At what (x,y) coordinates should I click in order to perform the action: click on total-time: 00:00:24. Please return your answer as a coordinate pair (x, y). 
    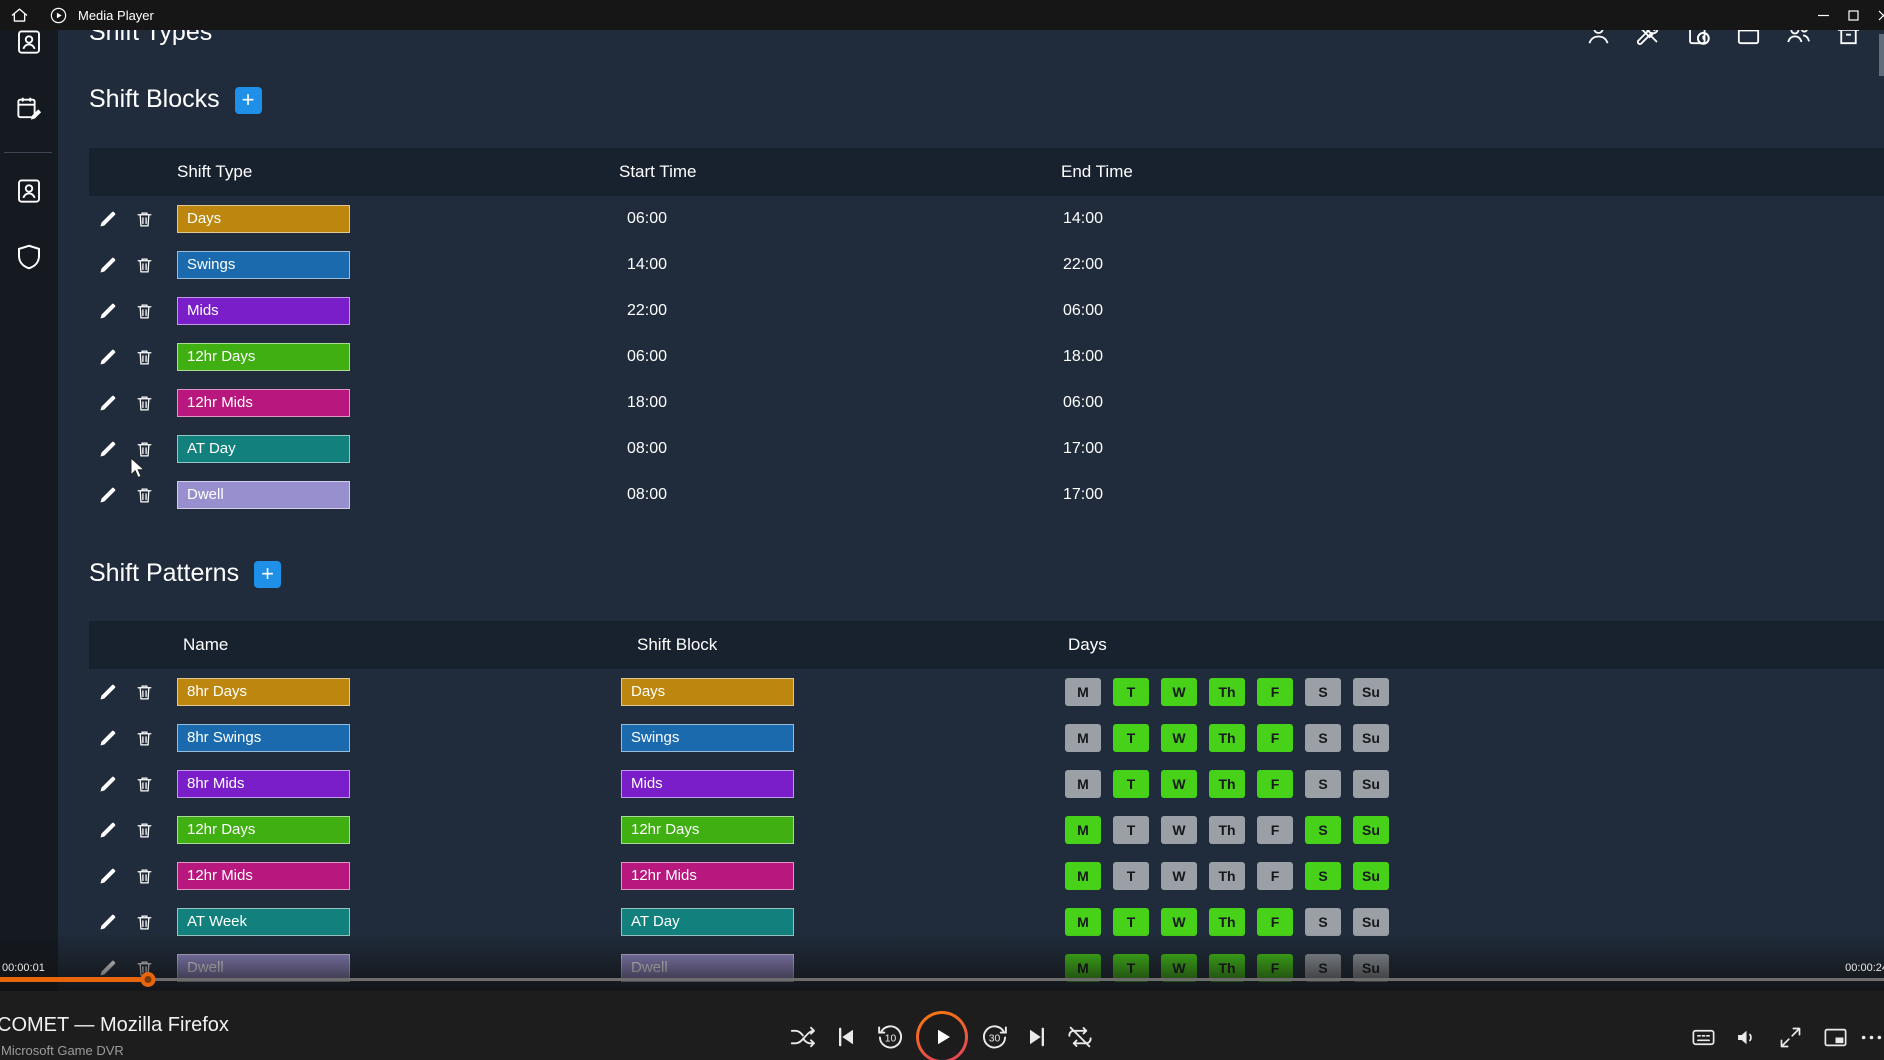
    Looking at the image, I should click on (1864, 968).